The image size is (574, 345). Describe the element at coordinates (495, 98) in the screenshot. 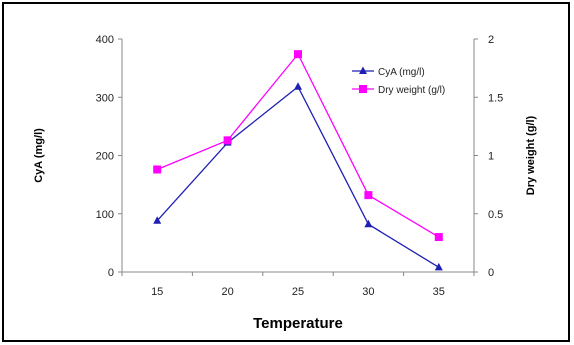

I see `y-right-tick-label: 1.5` at that location.